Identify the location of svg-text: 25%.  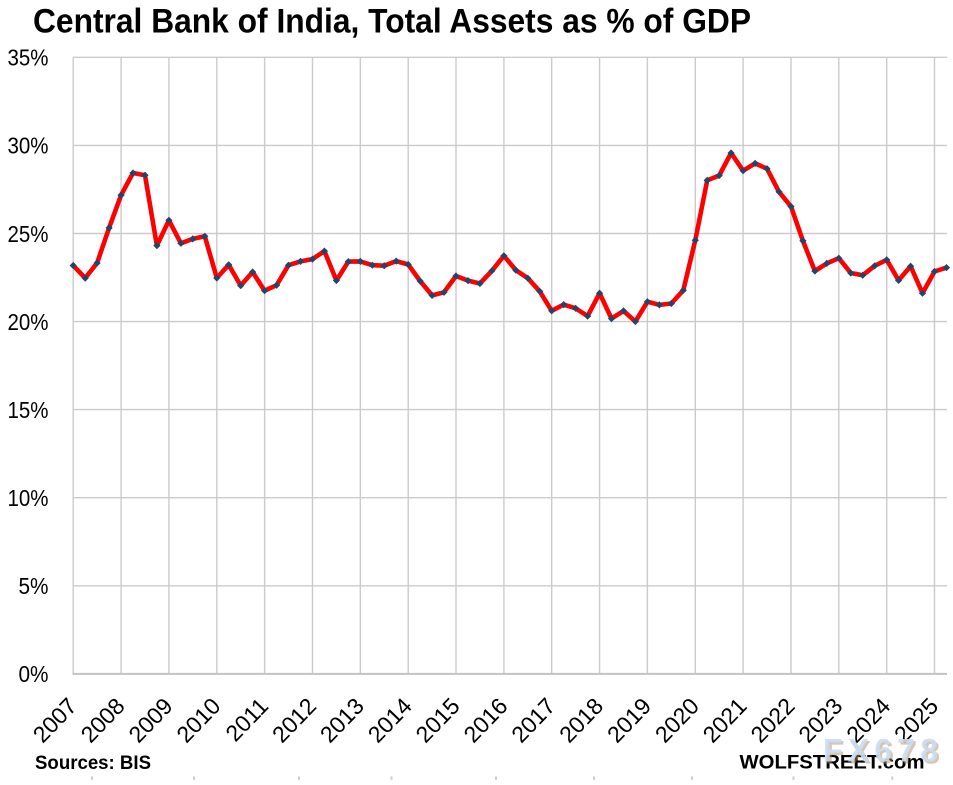
(28, 234).